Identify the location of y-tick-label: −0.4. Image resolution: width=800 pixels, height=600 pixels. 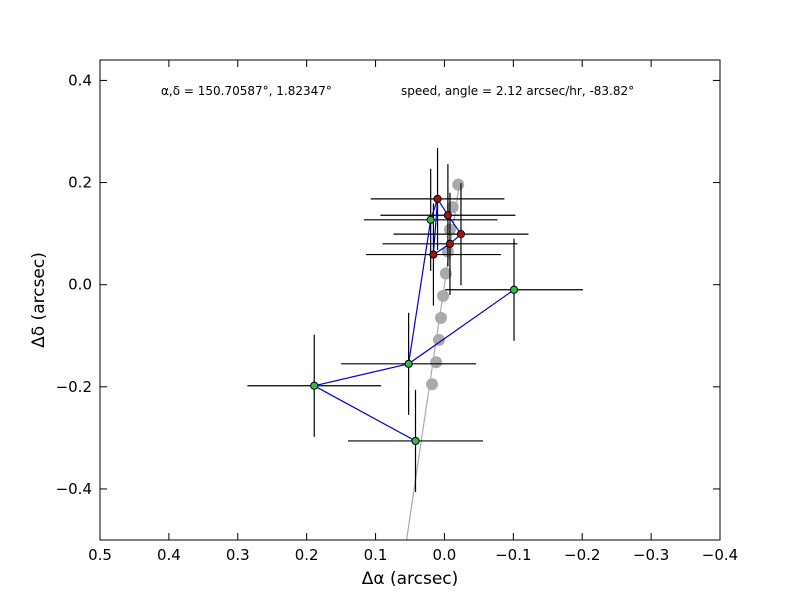
(74, 489).